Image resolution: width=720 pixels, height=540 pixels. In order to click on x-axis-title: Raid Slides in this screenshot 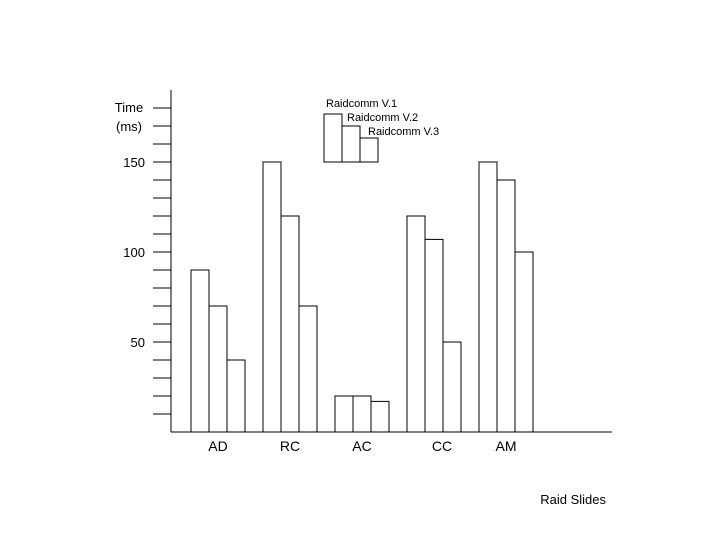, I will do `click(573, 499)`.